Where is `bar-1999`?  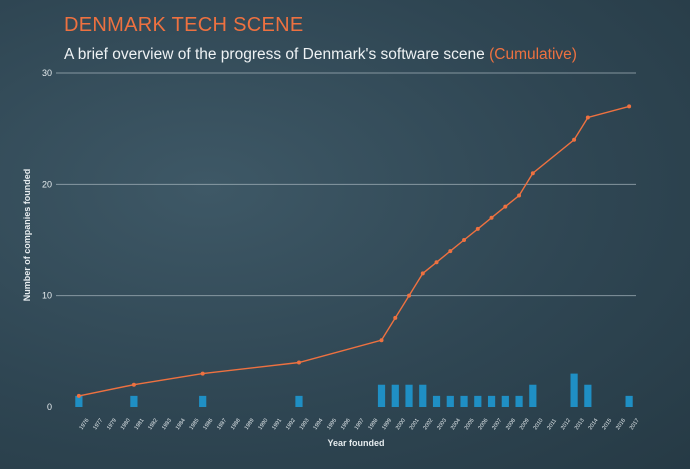 bar-1999 is located at coordinates (381, 395).